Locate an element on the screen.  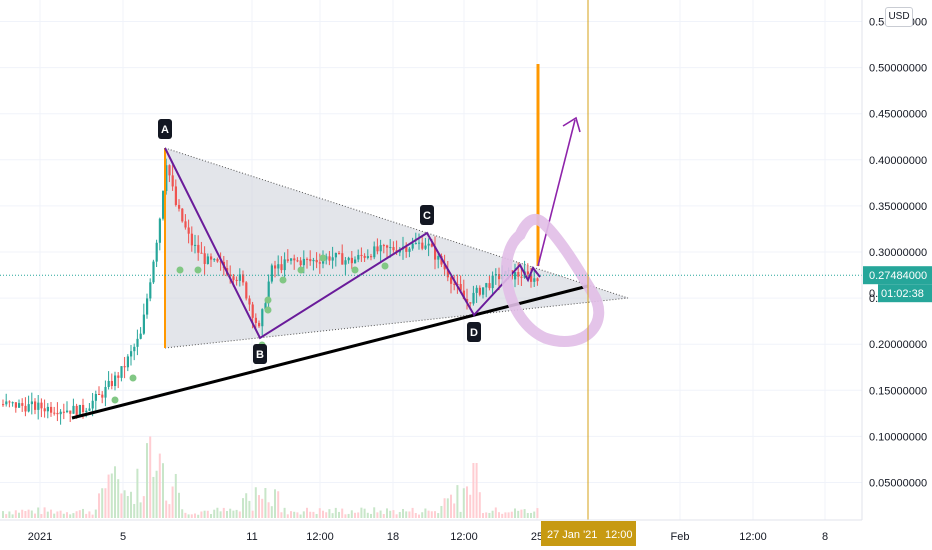
last-price-value: 0.27484000 is located at coordinates (898, 276).